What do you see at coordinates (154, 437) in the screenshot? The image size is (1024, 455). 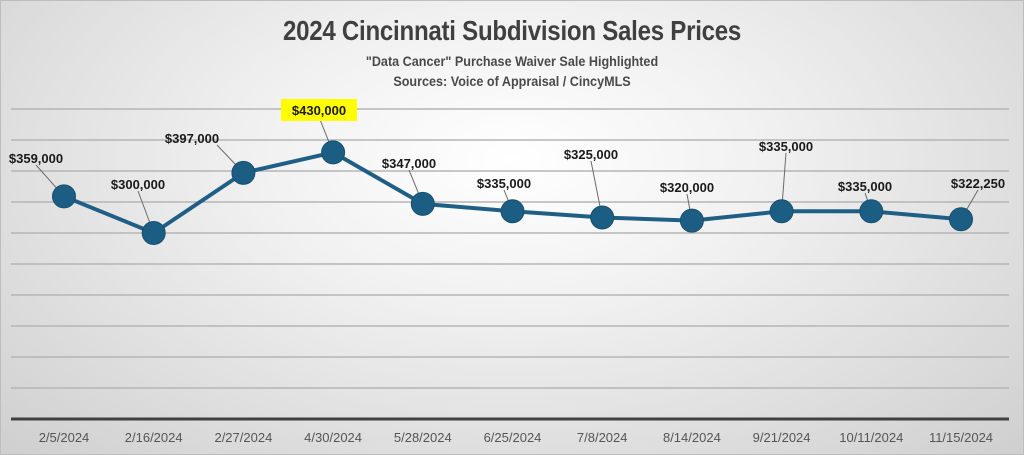 I see `x-tick-label: 2/16/2024` at bounding box center [154, 437].